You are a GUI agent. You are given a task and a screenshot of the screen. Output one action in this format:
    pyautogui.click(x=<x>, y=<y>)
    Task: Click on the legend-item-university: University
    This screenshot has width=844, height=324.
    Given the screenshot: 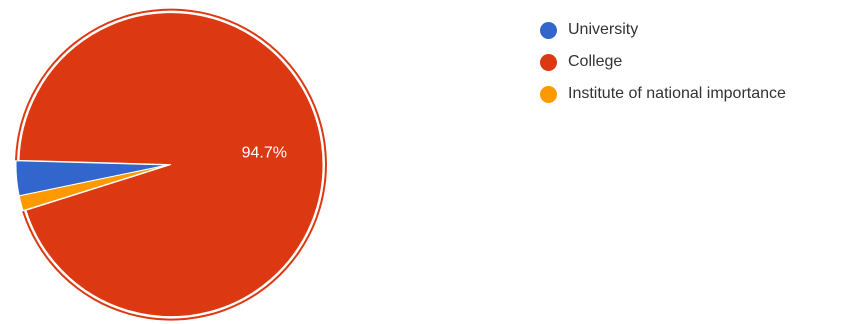 What is the action you would take?
    pyautogui.click(x=663, y=30)
    